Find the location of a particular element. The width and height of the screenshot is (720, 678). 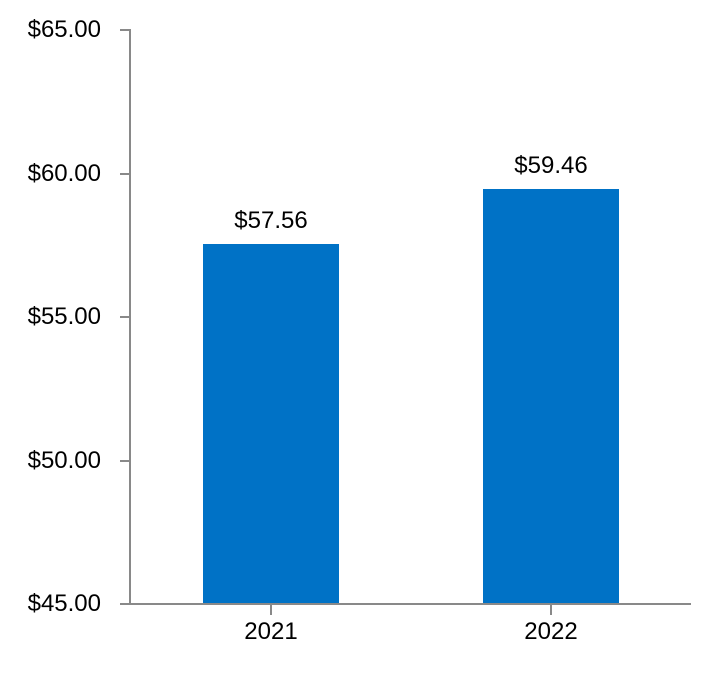

x-axis-tick-label: 2022 is located at coordinates (551, 631).